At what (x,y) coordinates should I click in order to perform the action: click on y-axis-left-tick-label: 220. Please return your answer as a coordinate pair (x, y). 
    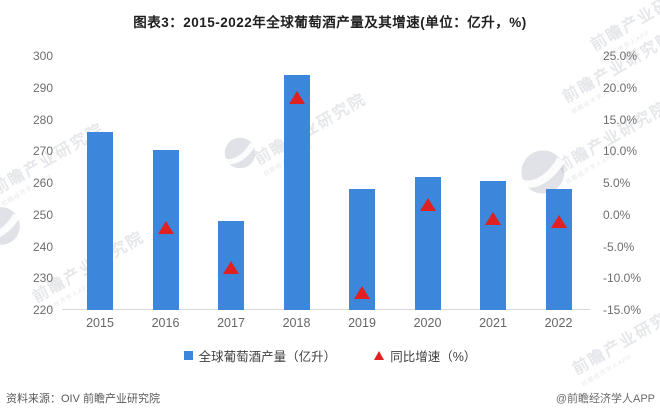
    Looking at the image, I should click on (42, 310).